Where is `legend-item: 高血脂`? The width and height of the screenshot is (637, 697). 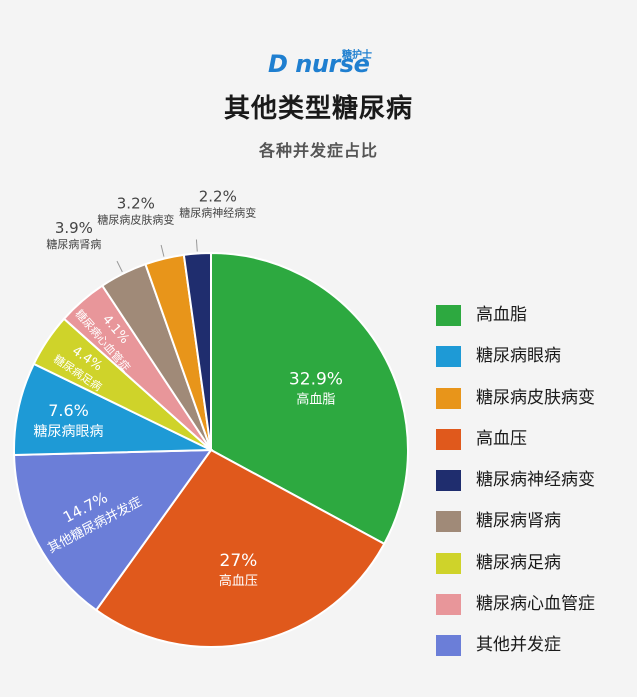 legend-item: 高血脂 is located at coordinates (536, 325).